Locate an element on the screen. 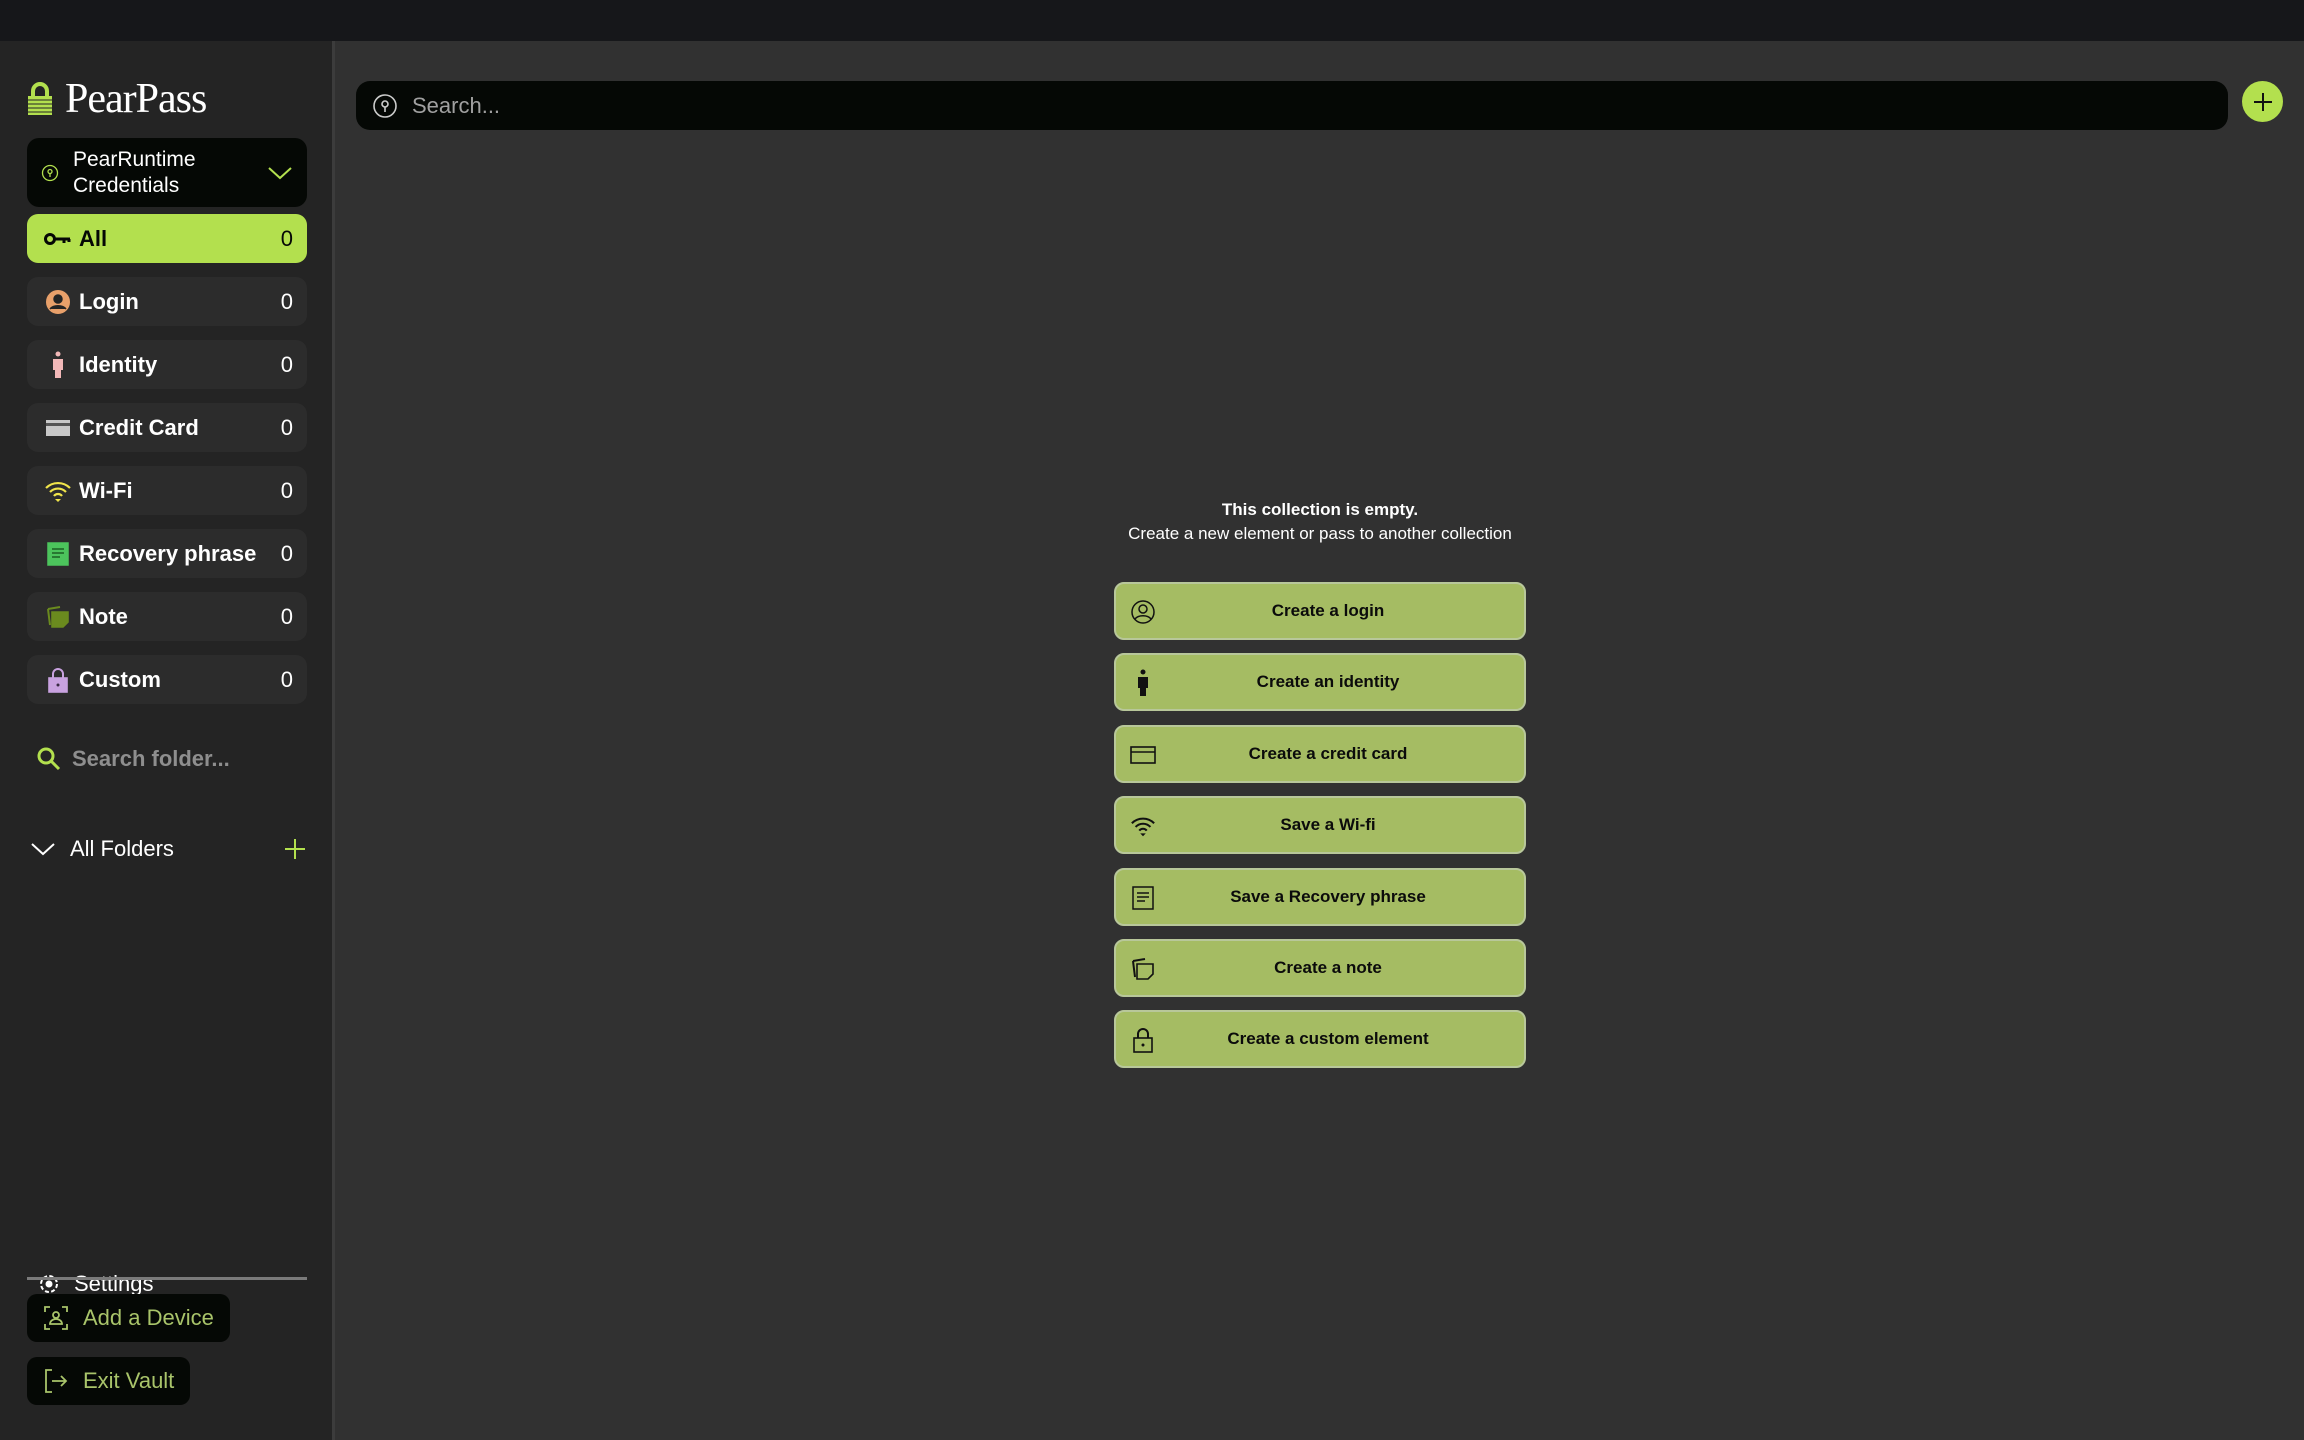 The image size is (2304, 1440). category-label: Recovery phrase is located at coordinates (168, 553).